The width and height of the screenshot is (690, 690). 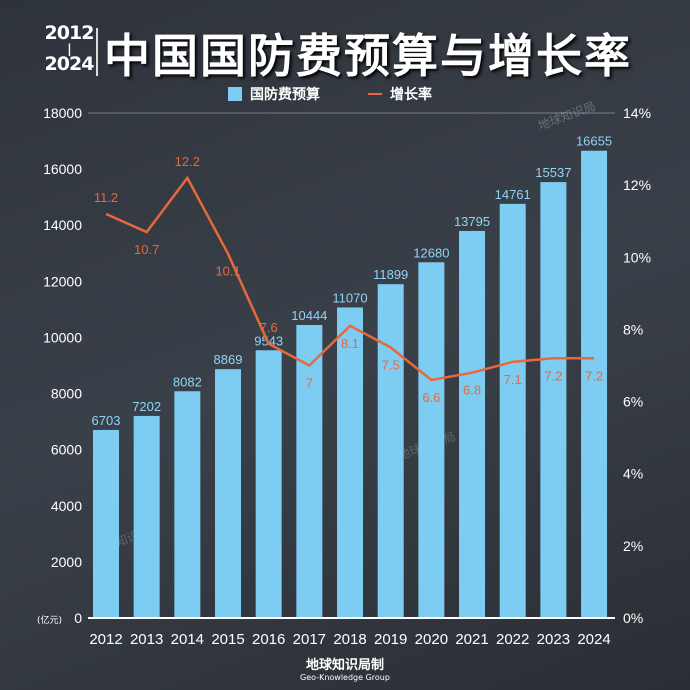 What do you see at coordinates (633, 546) in the screenshot?
I see `right-tick-label: 2%` at bounding box center [633, 546].